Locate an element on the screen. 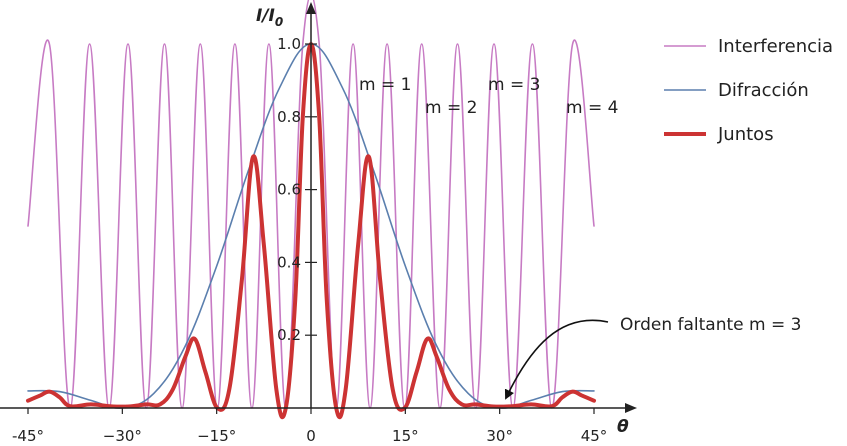  x-tick-label: -45° is located at coordinates (28, 436).